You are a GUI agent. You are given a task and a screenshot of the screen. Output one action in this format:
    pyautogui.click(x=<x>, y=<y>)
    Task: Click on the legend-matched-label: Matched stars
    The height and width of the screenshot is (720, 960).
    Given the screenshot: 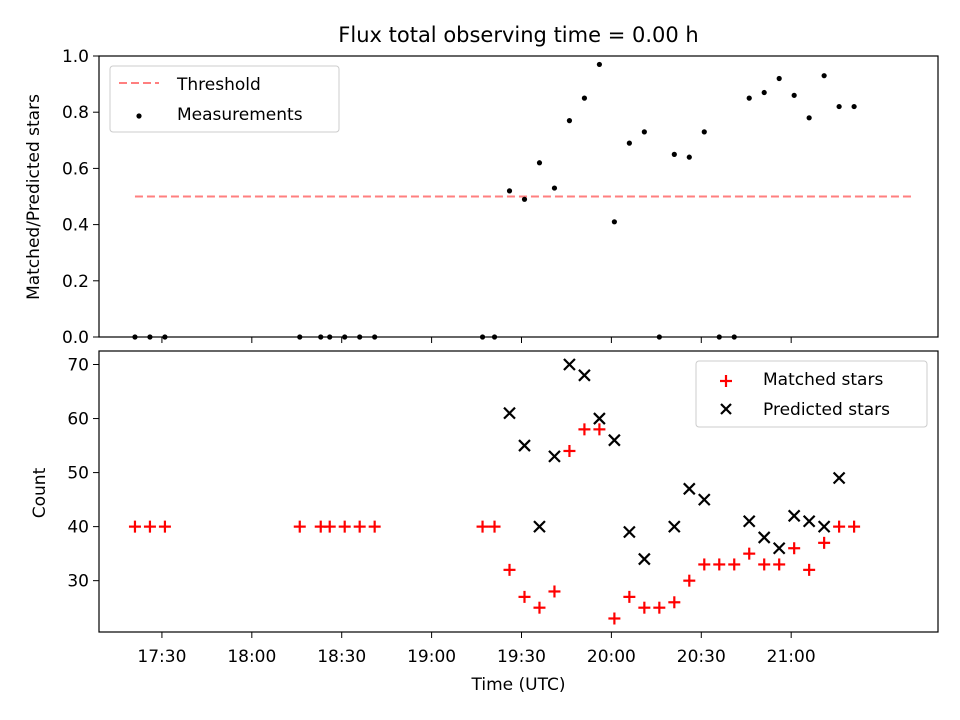 What is the action you would take?
    pyautogui.click(x=823, y=380)
    